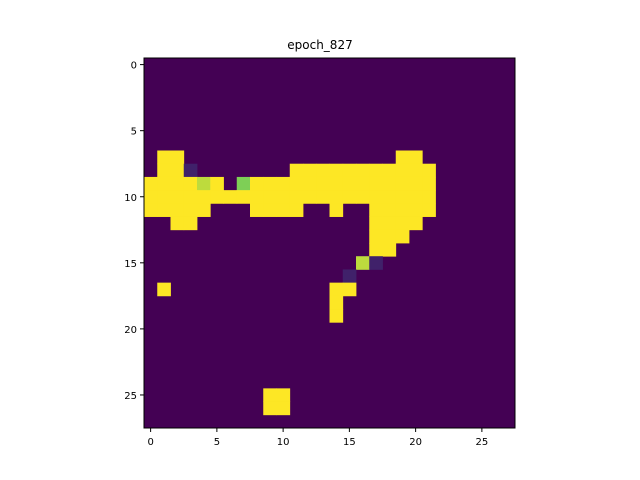 The height and width of the screenshot is (480, 640). What do you see at coordinates (317, 438) in the screenshot?
I see `x-axis: 0 5 10 15 20 25` at bounding box center [317, 438].